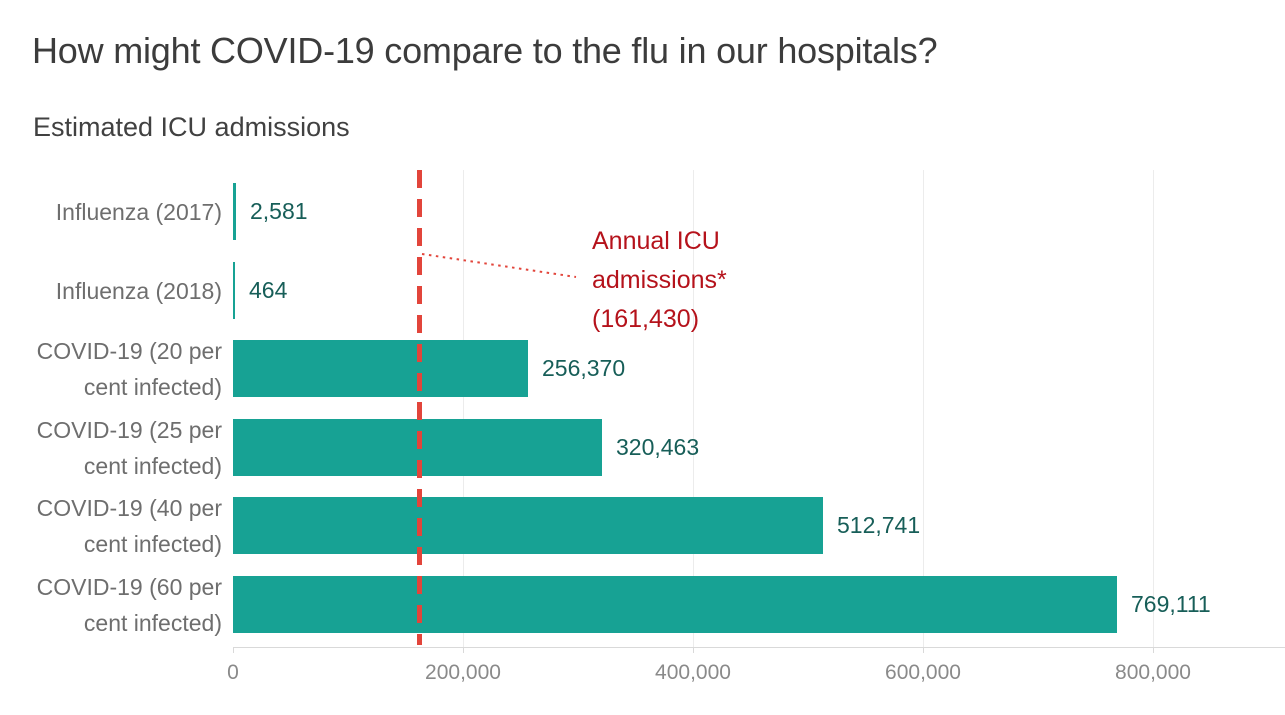 This screenshot has width=1285, height=715. What do you see at coordinates (233, 672) in the screenshot?
I see `x-tick-label: 0` at bounding box center [233, 672].